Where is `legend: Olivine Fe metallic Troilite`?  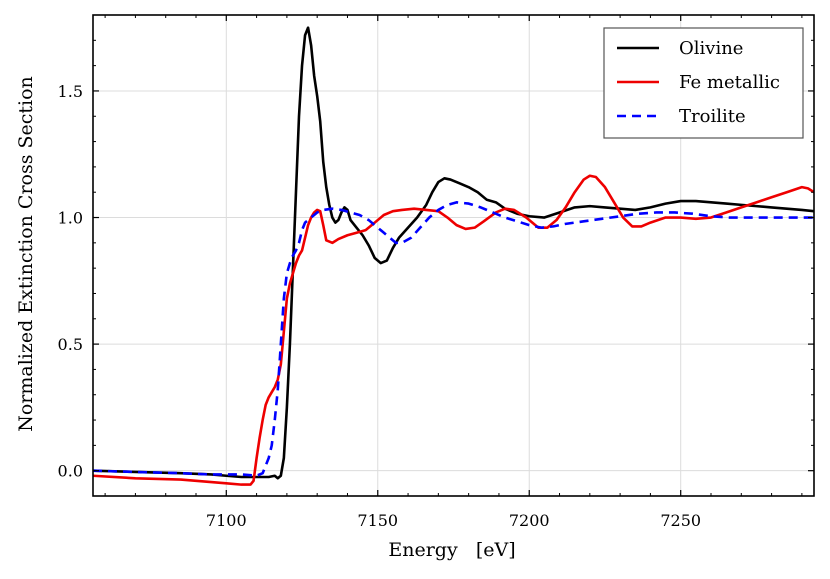
legend: Olivine Fe metallic Troilite is located at coordinates (703, 83).